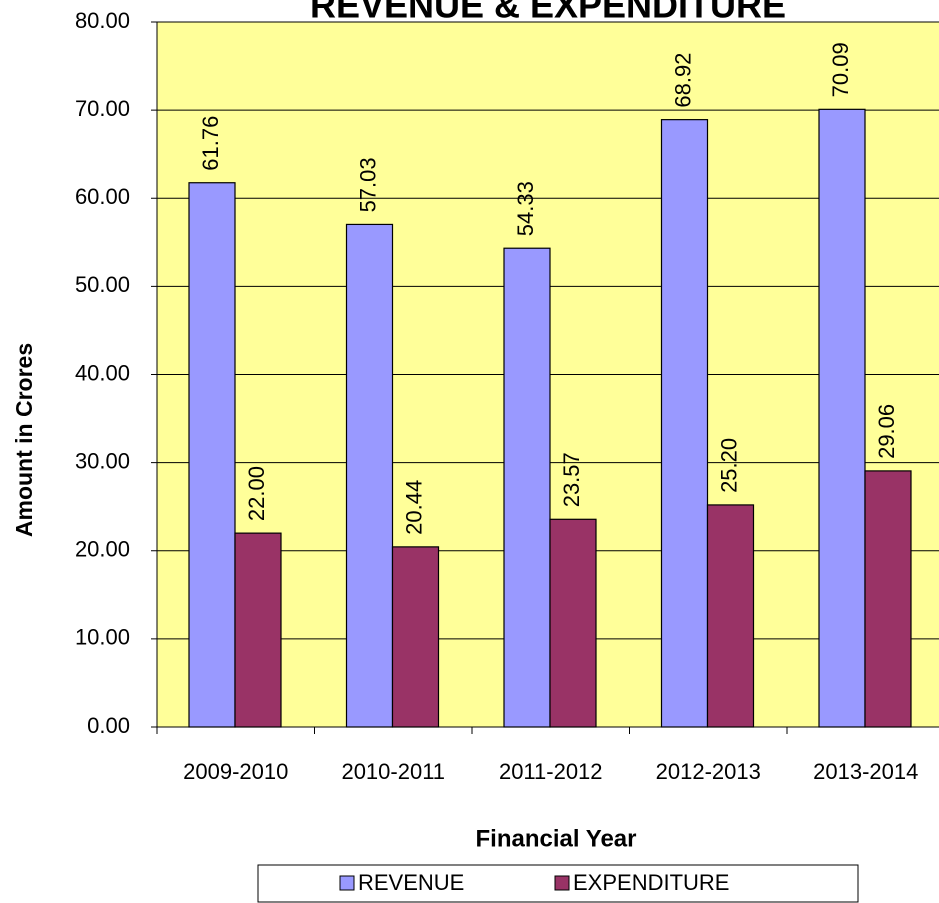 This screenshot has height=903, width=939. Describe the element at coordinates (102, 637) in the screenshot. I see `y-tick-label: 10.00` at that location.